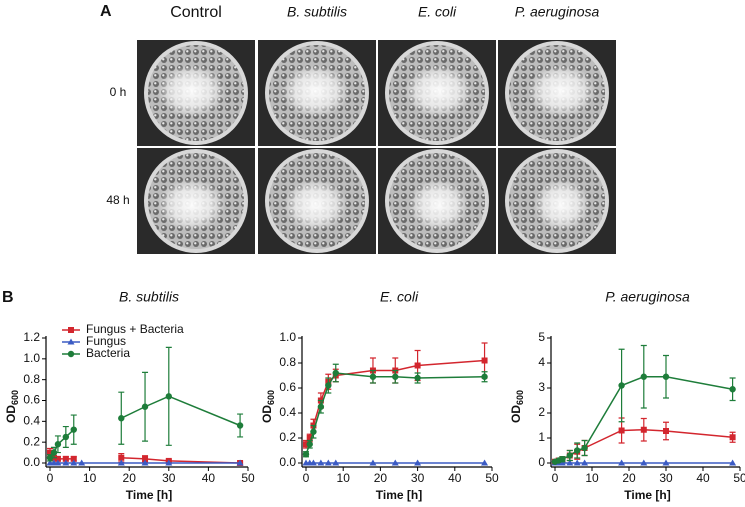 The width and height of the screenshot is (745, 507). Describe the element at coordinates (118, 92) in the screenshot. I see `row-label: 0 h` at that location.